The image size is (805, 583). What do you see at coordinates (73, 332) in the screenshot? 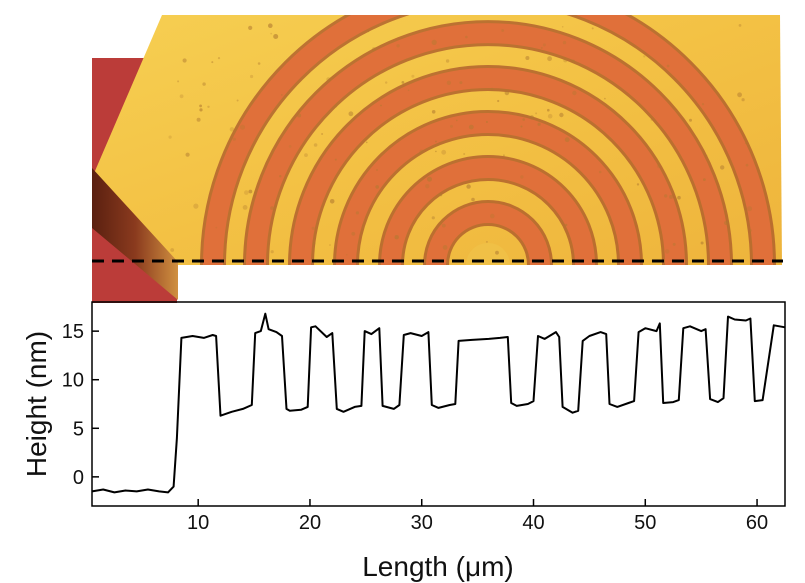
I see `y-tick-label: 15` at bounding box center [73, 332].